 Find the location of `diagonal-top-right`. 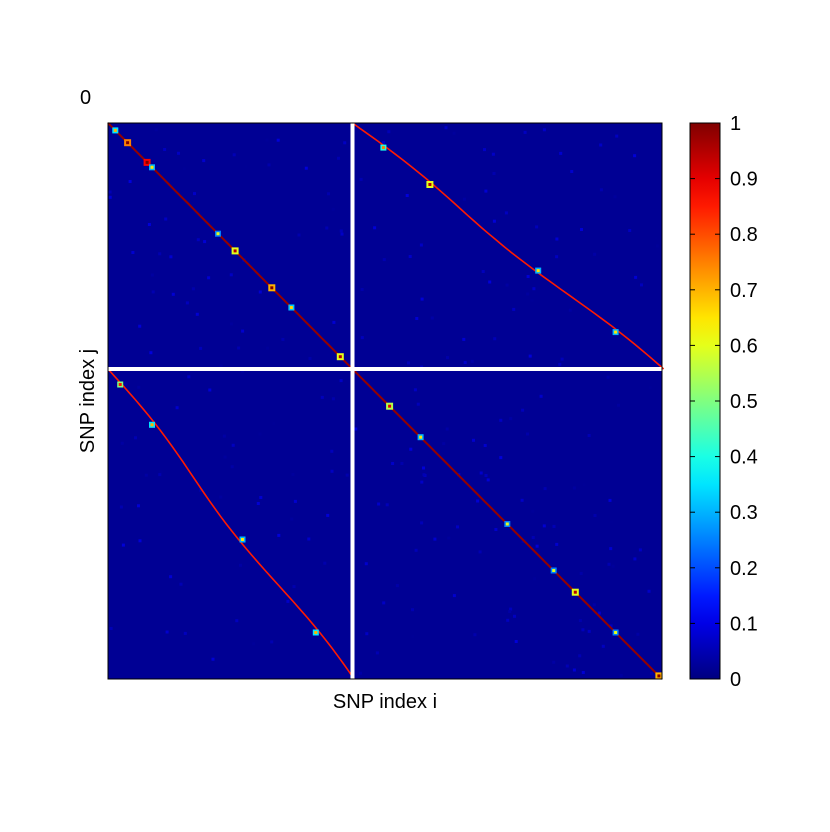

diagonal-top-right is located at coordinates (508, 246).